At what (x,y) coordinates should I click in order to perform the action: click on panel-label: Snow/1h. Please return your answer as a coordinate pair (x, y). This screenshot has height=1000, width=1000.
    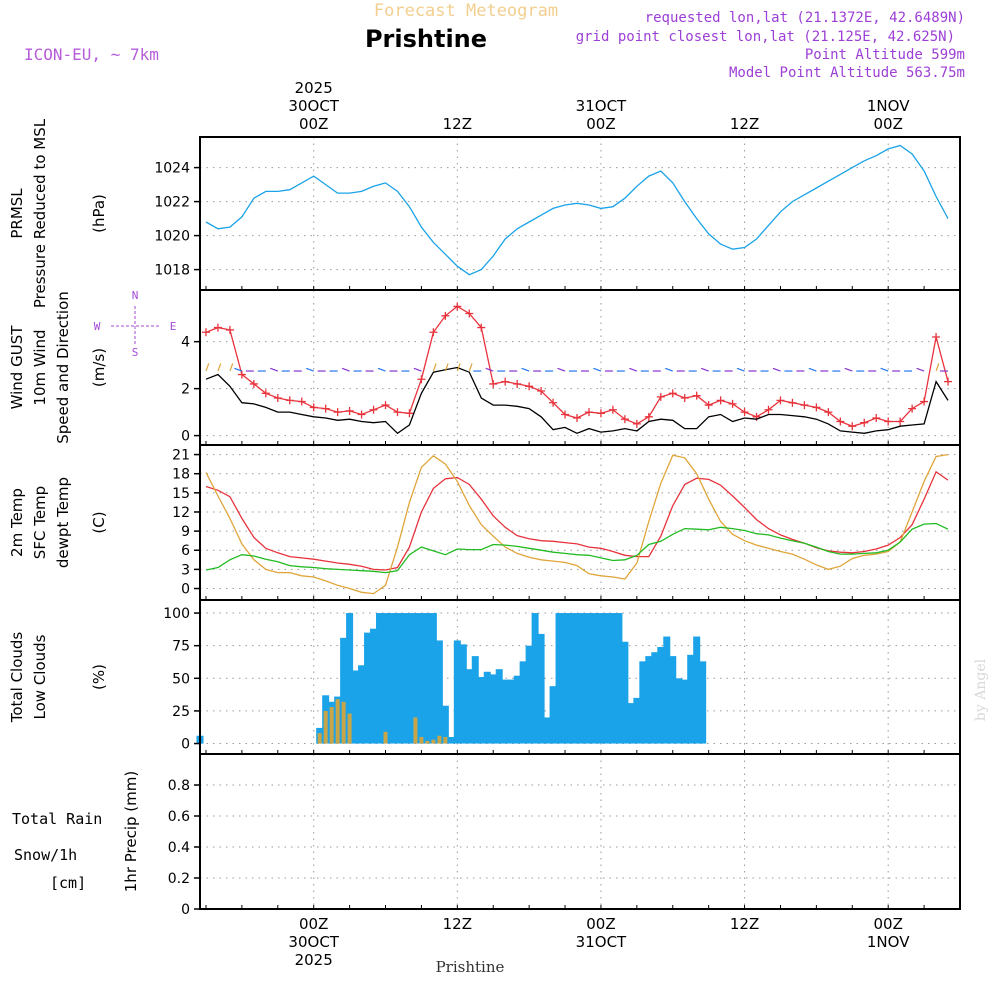
    Looking at the image, I should click on (45, 855).